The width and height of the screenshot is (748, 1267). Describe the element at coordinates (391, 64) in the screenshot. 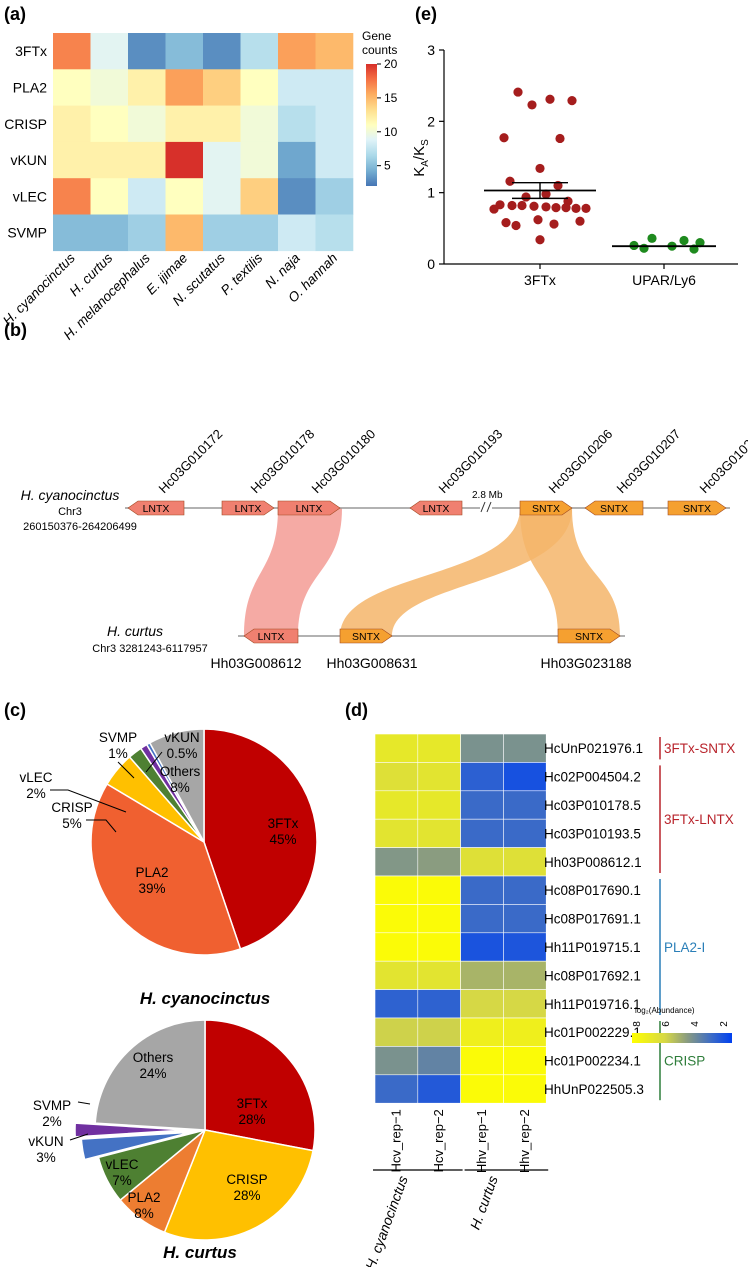

I see `colorbar-tick-label: 20` at that location.